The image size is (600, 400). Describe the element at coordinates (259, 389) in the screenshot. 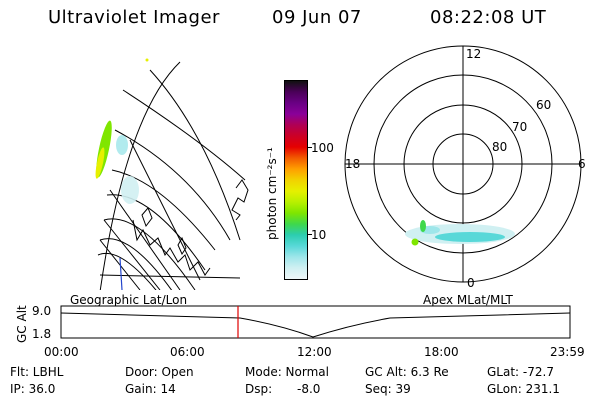

I see `dsp-label: Dsp:` at that location.